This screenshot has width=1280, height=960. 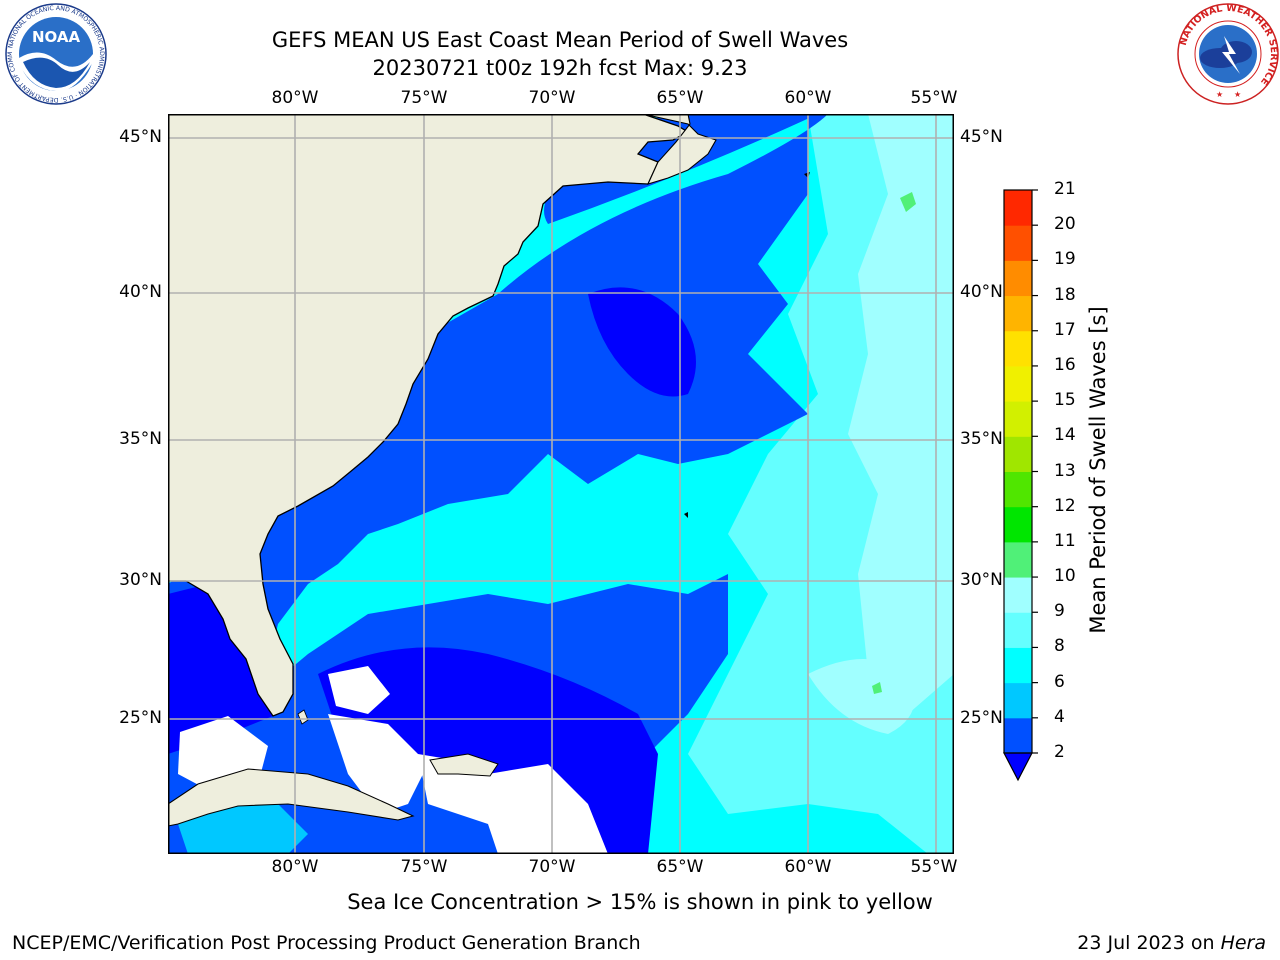 I want to click on land-bermuda, so click(x=686, y=515).